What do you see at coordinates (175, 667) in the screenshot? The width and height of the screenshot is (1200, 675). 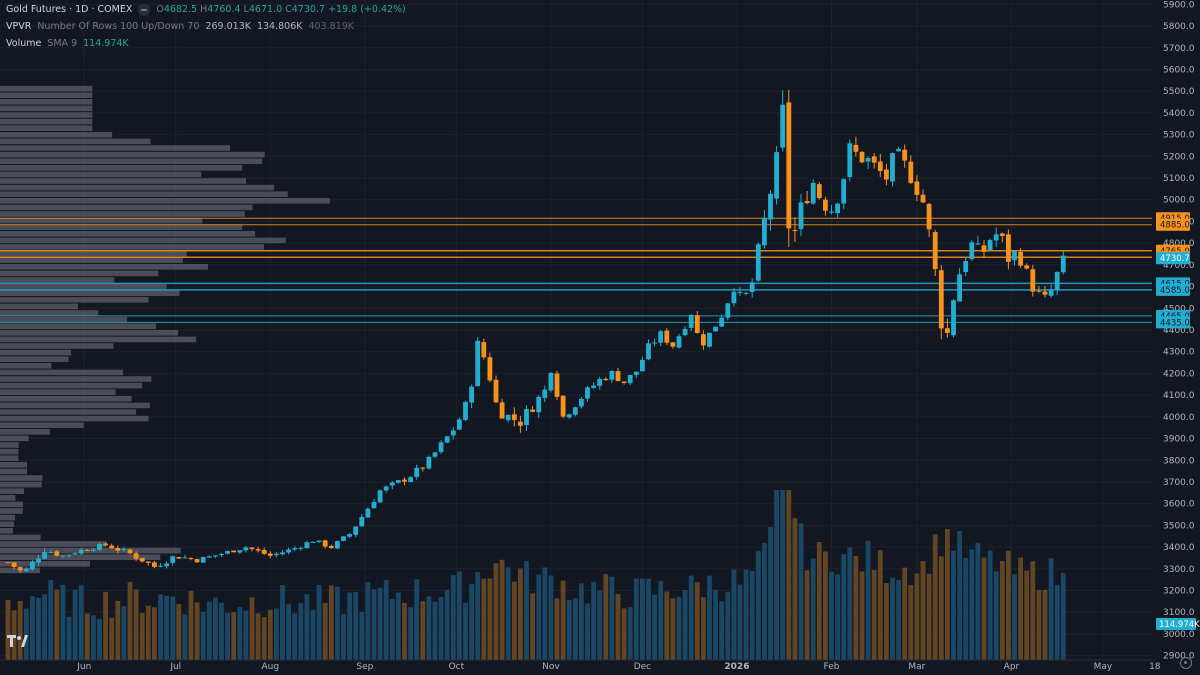 I see `x-tick-label: Jul` at bounding box center [175, 667].